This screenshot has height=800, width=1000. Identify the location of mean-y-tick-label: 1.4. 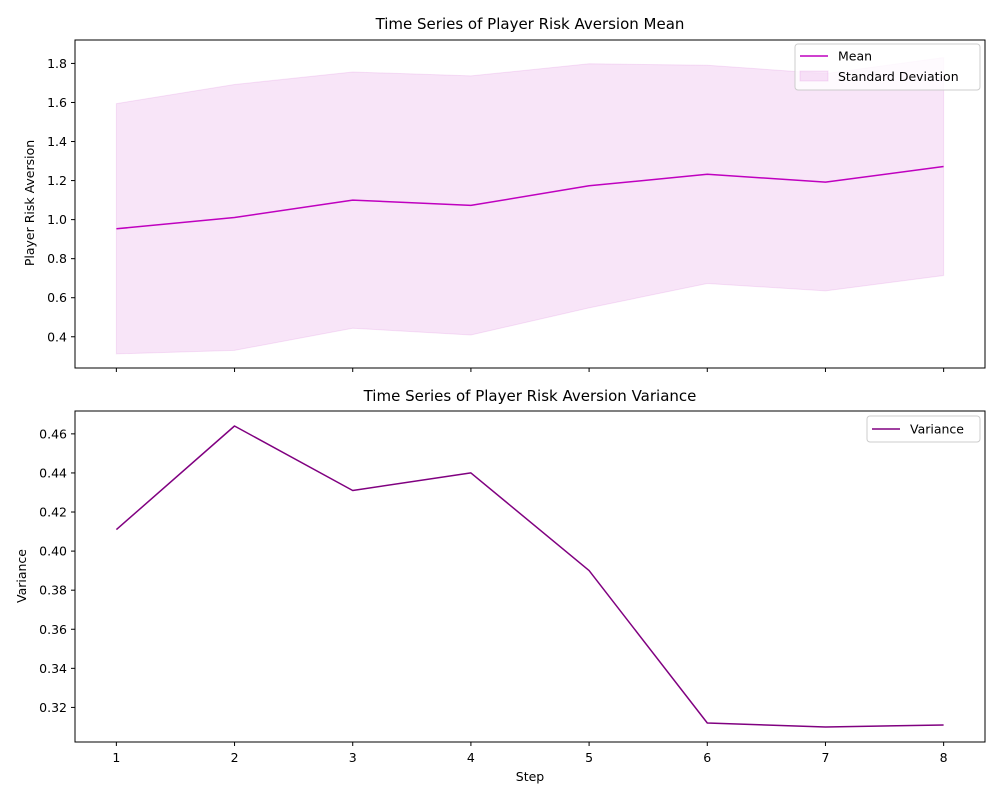
(57, 141).